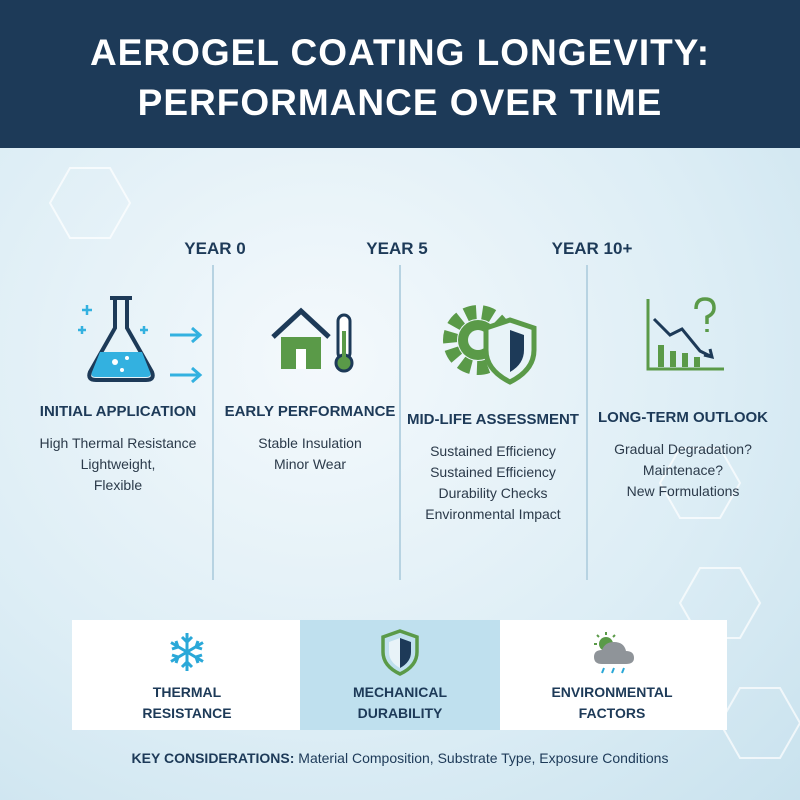  Describe the element at coordinates (187, 713) in the screenshot. I see `factor-label: RESISTANCE` at that location.